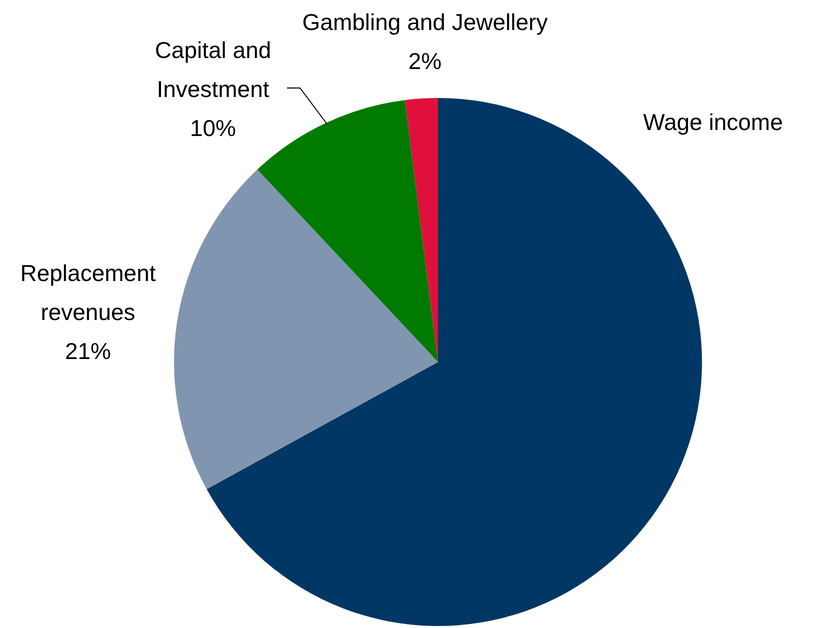 The image size is (817, 628). I want to click on slice-label: Gambling and Jewellery, so click(425, 22).